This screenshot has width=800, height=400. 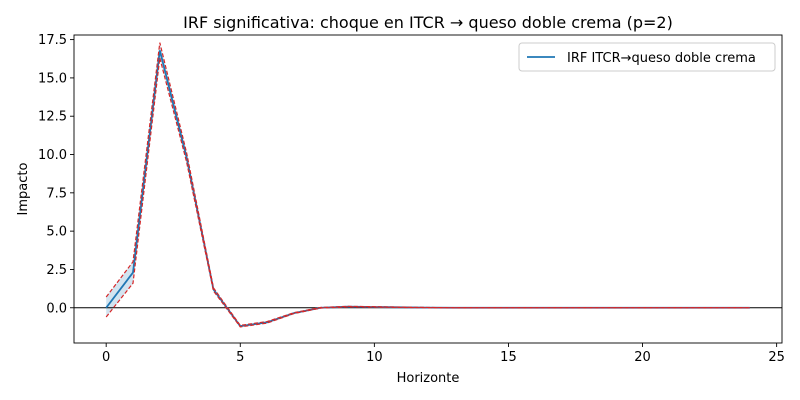 I want to click on x-axis-label: Horizonte, so click(x=428, y=378).